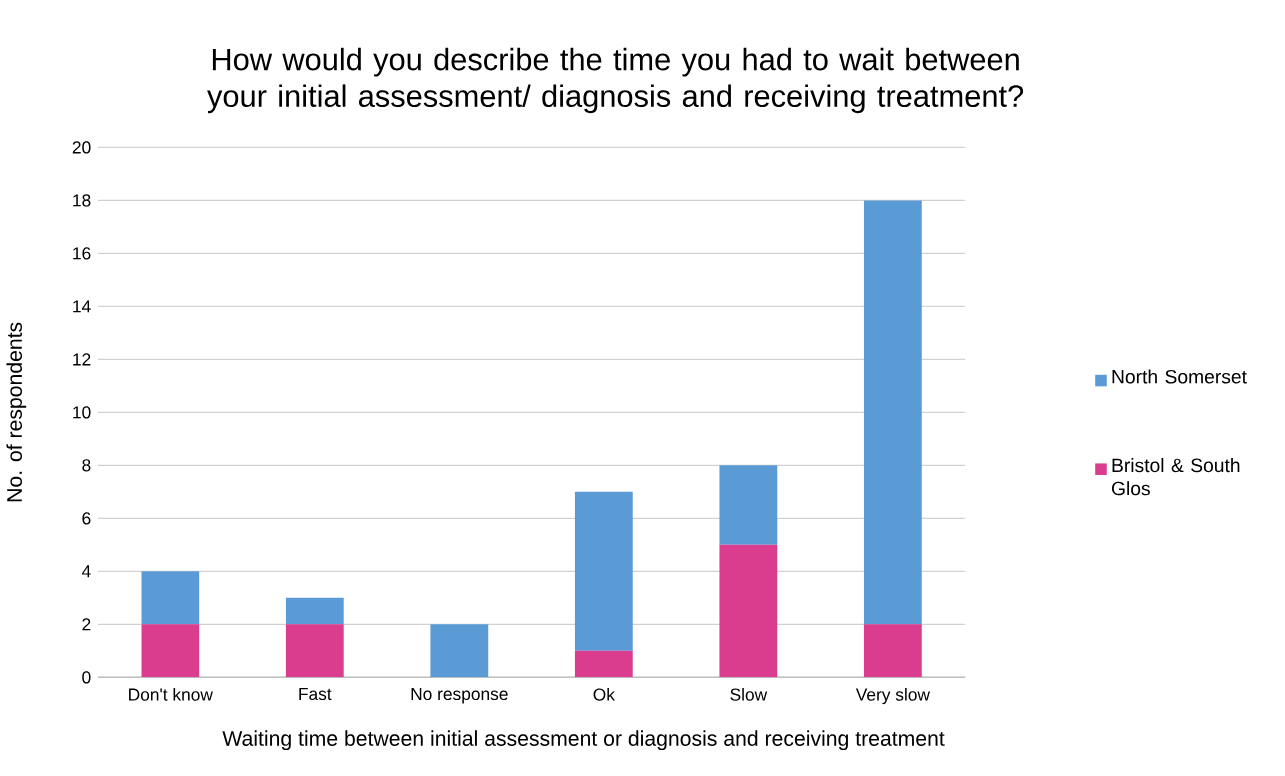 The height and width of the screenshot is (776, 1285). Describe the element at coordinates (893, 696) in the screenshot. I see `x-tick-label: Very slow` at that location.